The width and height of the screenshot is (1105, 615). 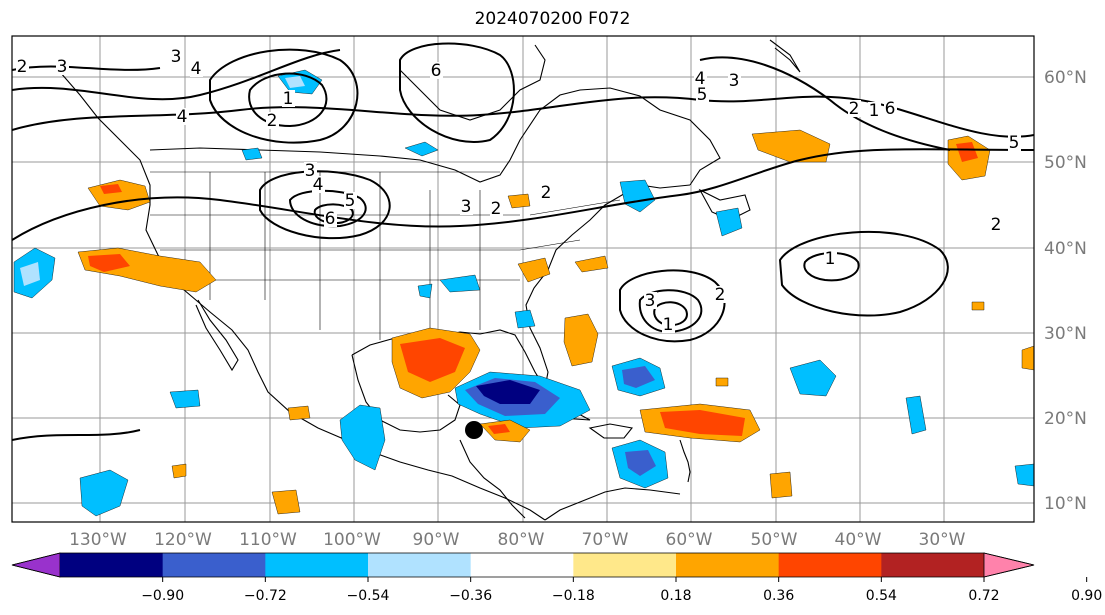 I want to click on latitude-label: 30°N, so click(x=1065, y=334).